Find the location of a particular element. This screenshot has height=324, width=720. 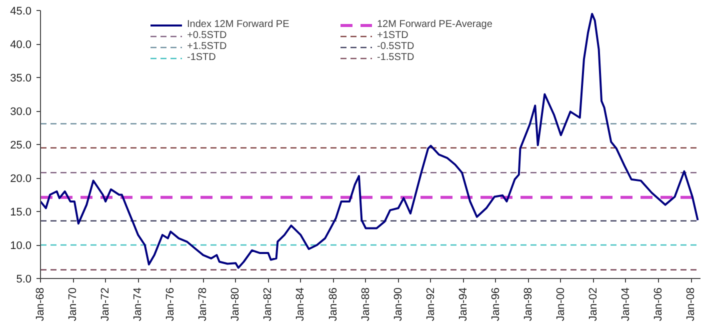

legend-label: -0.5STD is located at coordinates (395, 46).